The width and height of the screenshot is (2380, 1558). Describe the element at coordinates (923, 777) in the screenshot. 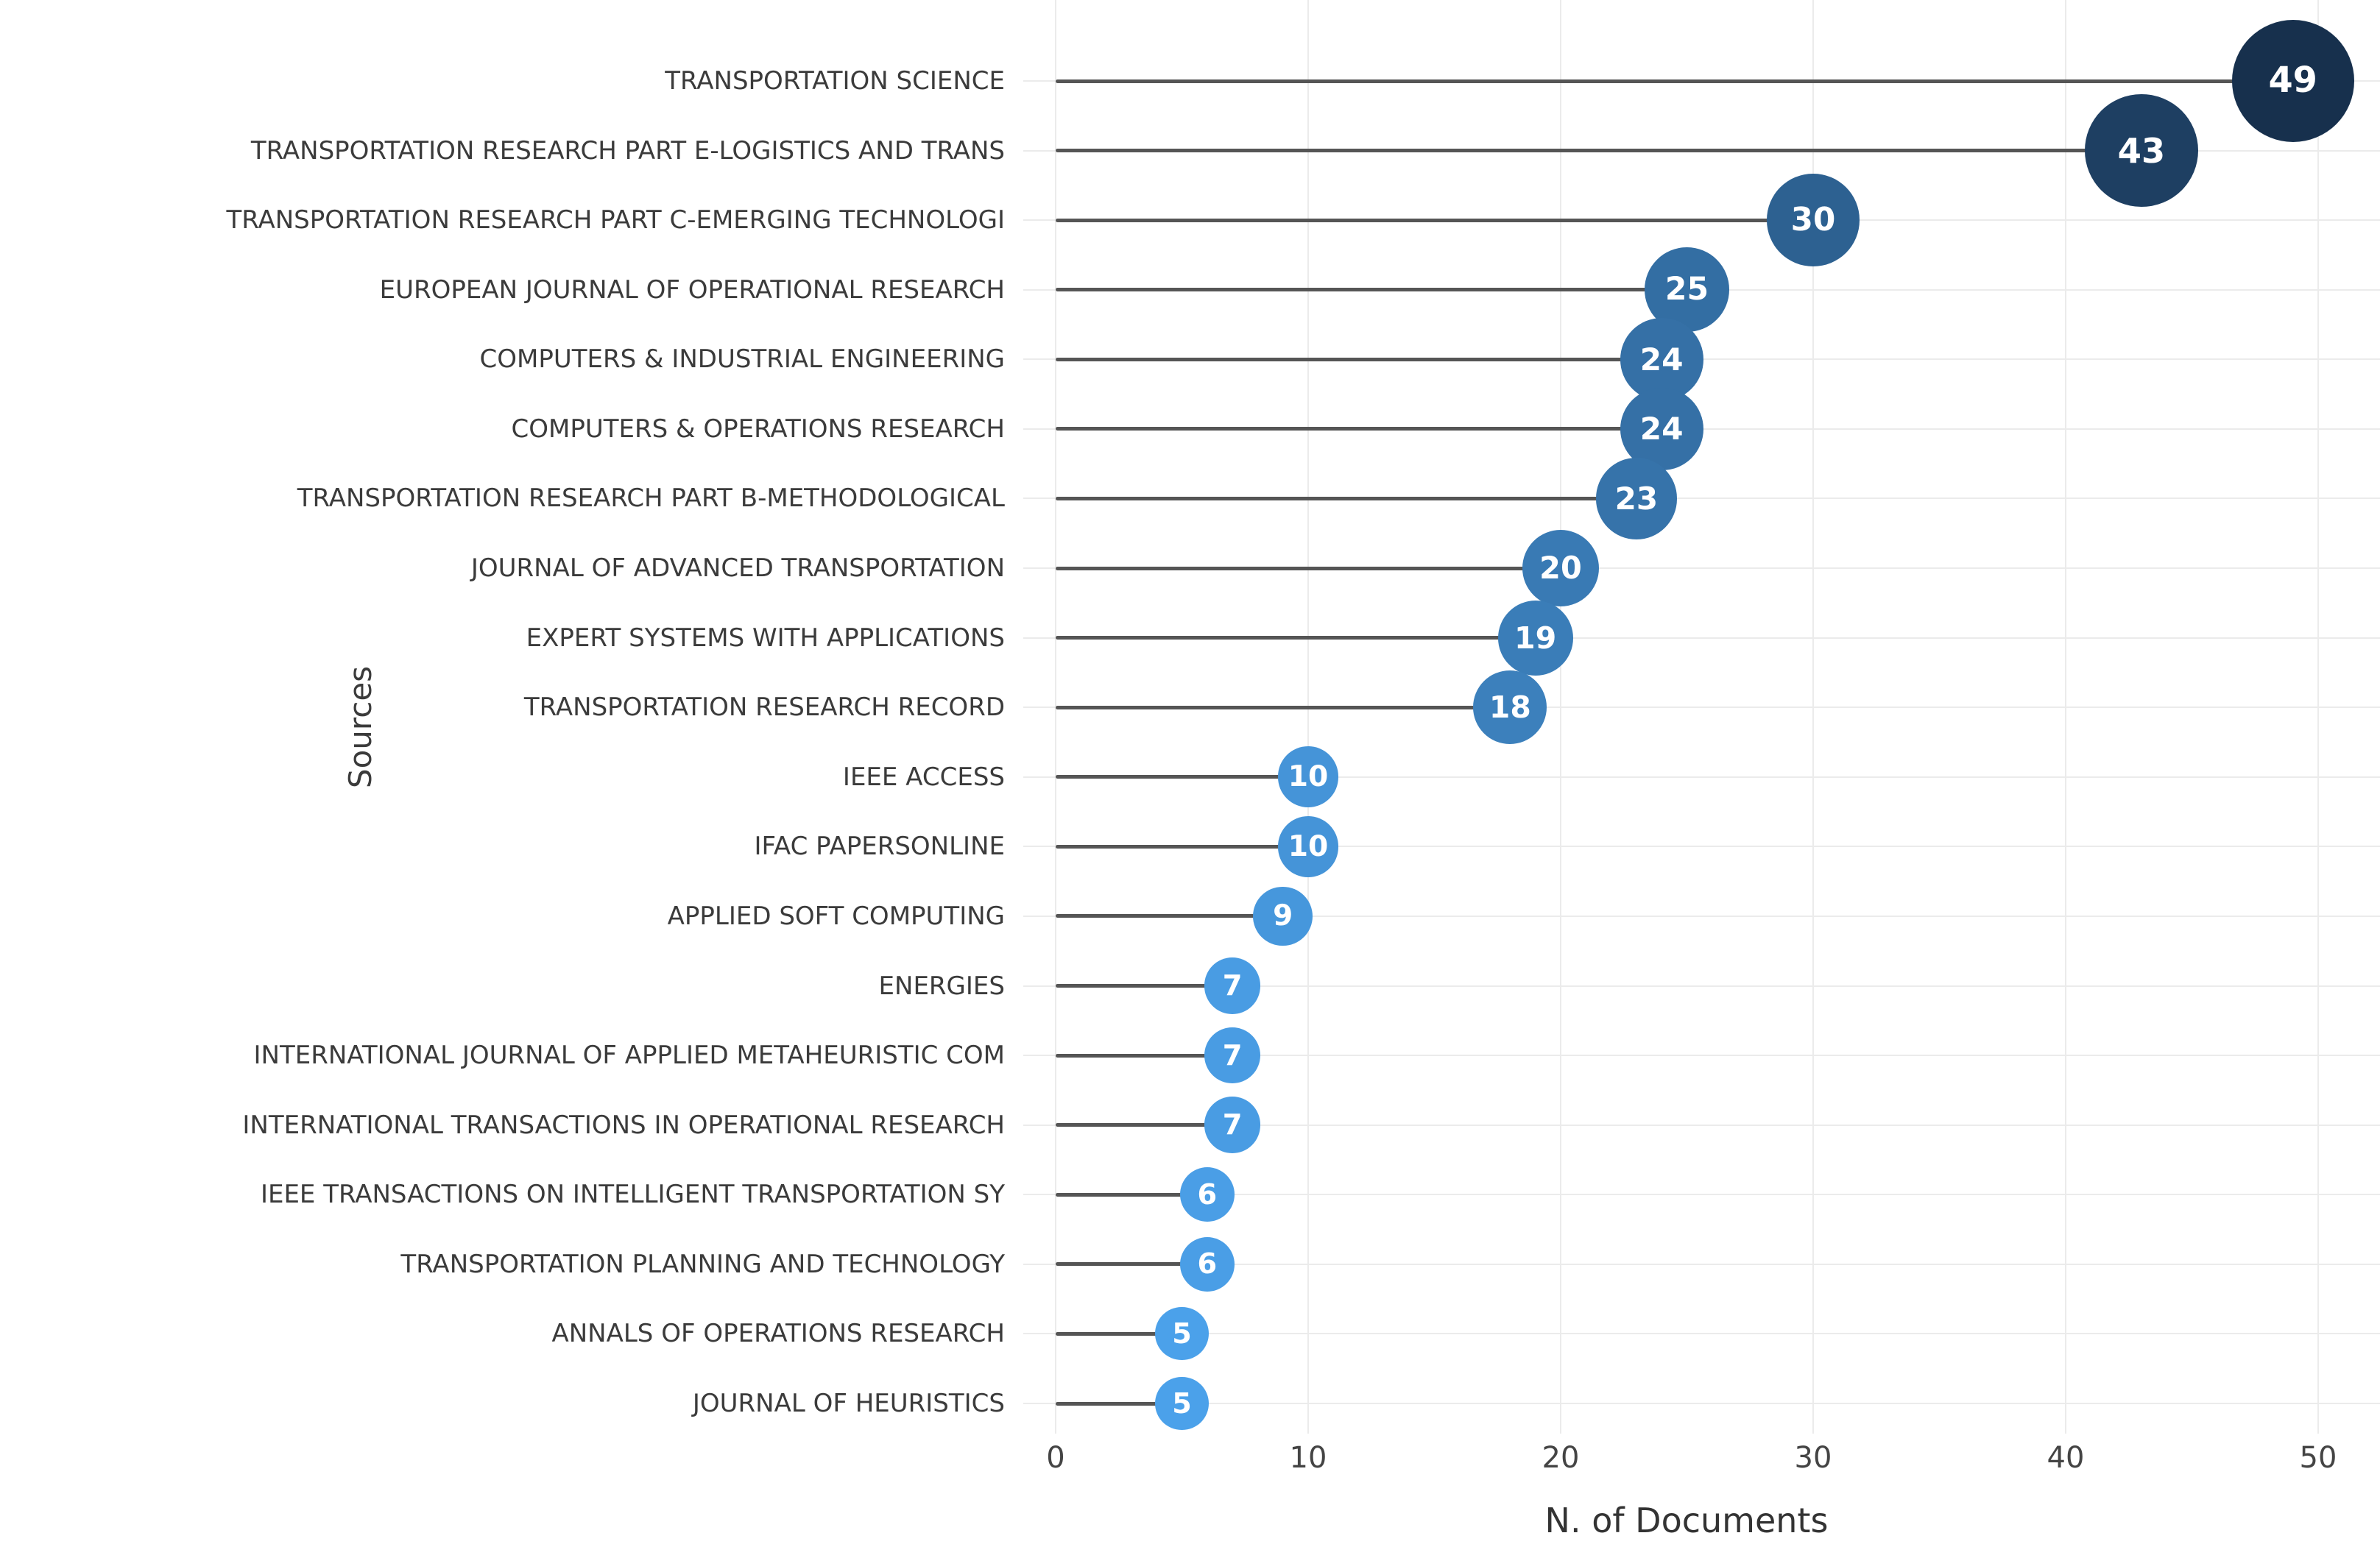

I see `category-label: IEEE ACCESS` at that location.